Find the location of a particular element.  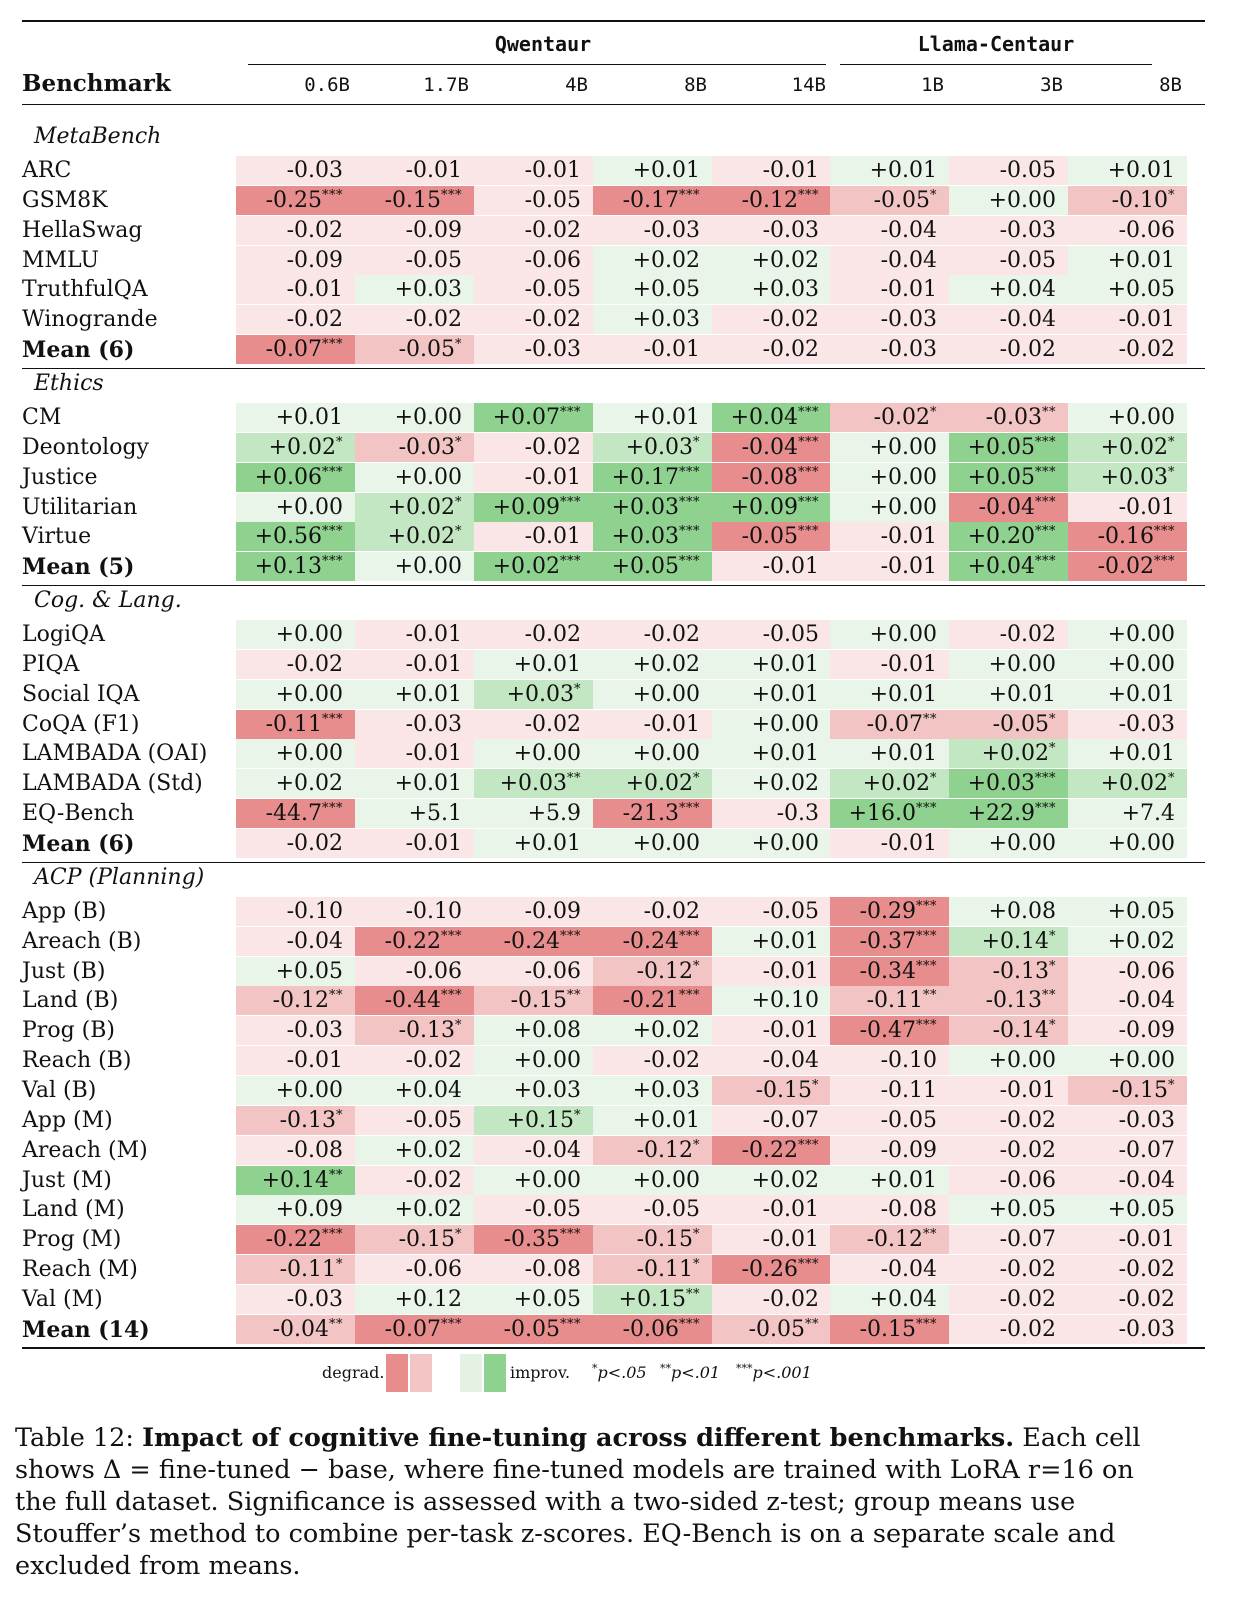

row-label: HellaSwag is located at coordinates (82, 230).